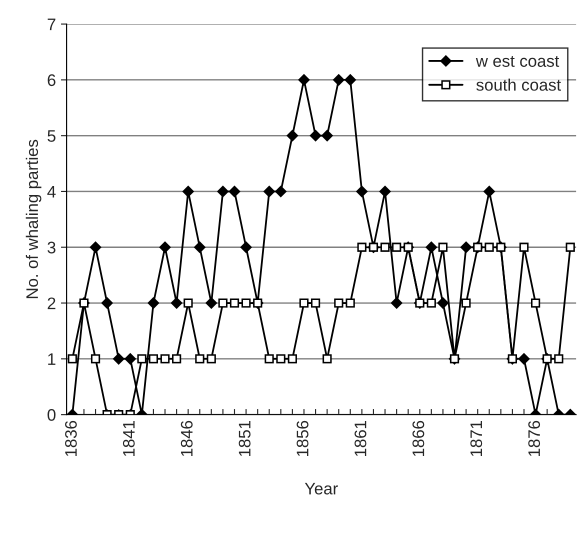 Image resolution: width=579 pixels, height=535 pixels. I want to click on x-tick-label: 1836, so click(71, 438).